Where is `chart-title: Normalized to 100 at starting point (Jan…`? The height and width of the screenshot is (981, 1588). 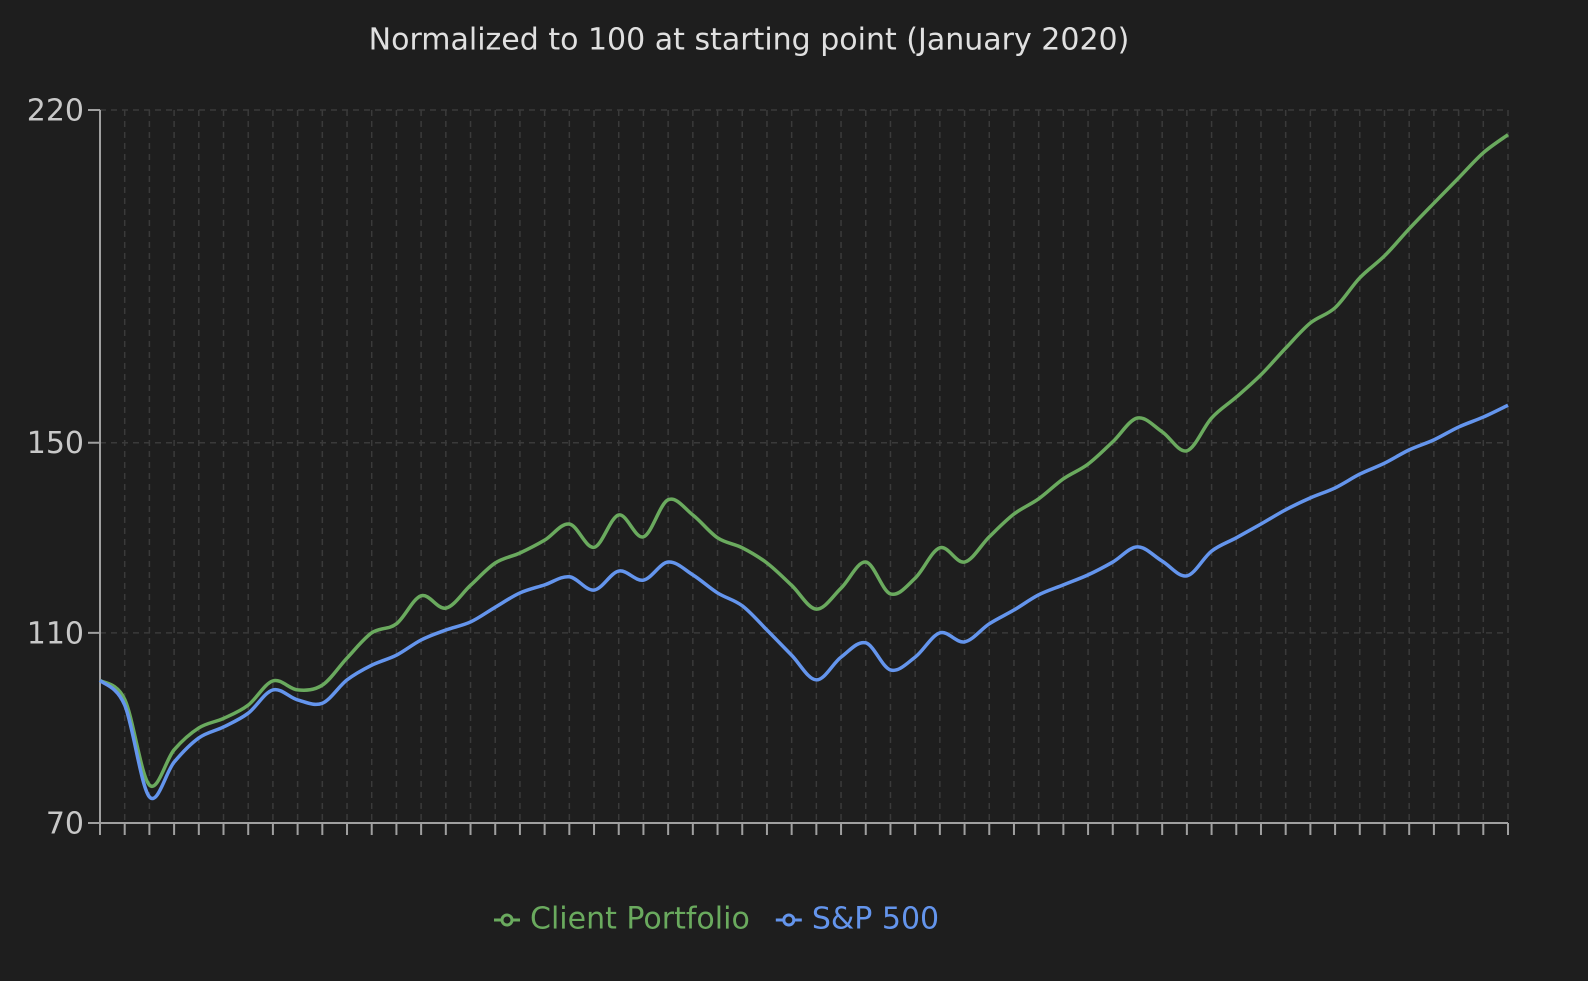 chart-title: Normalized to 100 at starting point (Jan… is located at coordinates (749, 40).